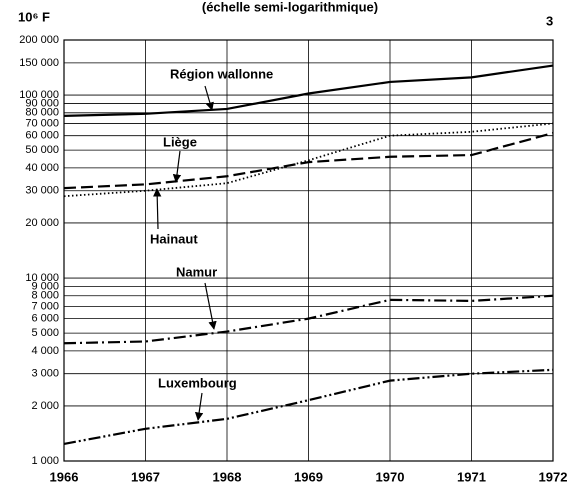 This screenshot has width=577, height=488. Describe the element at coordinates (42, 136) in the screenshot. I see `y-tick-label: 60 000` at that location.